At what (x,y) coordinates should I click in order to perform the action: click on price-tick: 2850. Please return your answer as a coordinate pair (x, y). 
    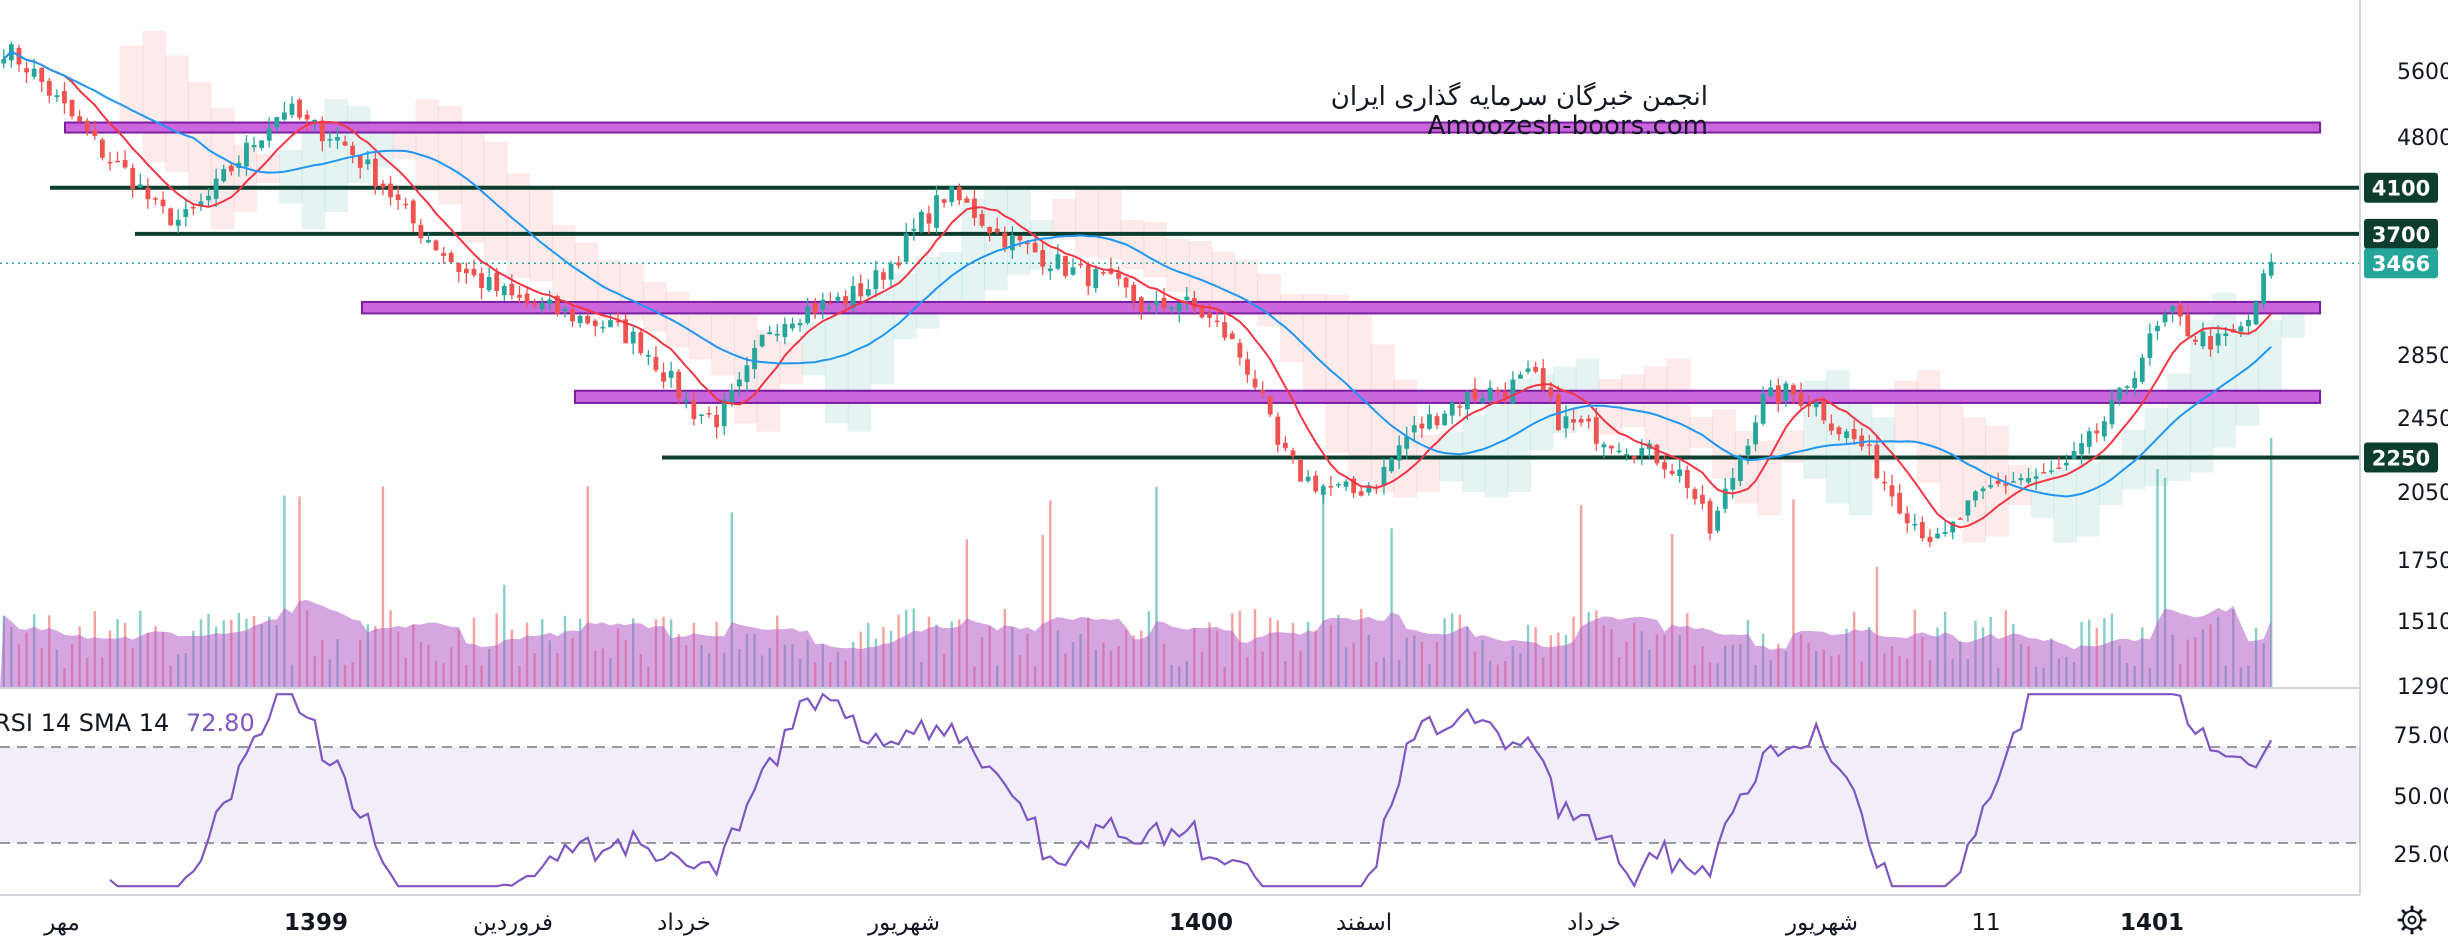
    Looking at the image, I should click on (2422, 356).